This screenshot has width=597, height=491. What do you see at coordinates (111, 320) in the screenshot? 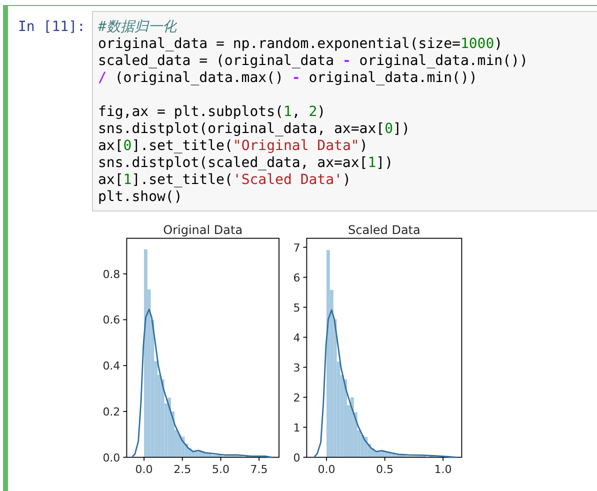
I see `y-tick-label: 0.6` at bounding box center [111, 320].